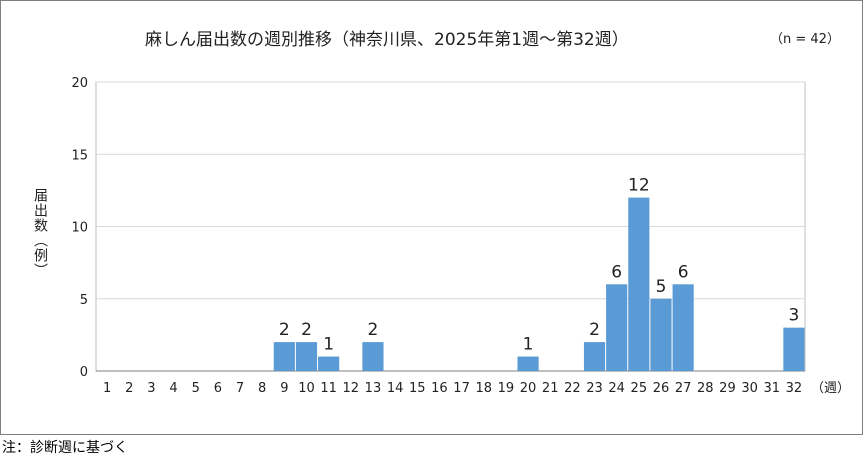  Describe the element at coordinates (594, 388) in the screenshot. I see `x-tick-label: 23` at that location.